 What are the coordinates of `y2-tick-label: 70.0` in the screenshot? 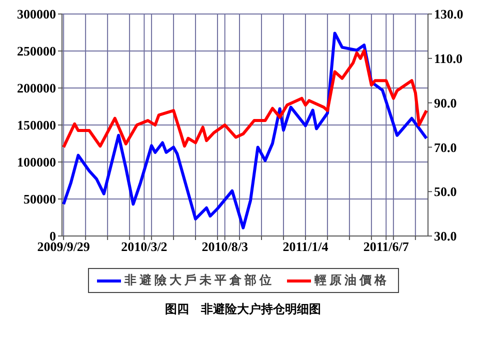 It's located at (445, 147).